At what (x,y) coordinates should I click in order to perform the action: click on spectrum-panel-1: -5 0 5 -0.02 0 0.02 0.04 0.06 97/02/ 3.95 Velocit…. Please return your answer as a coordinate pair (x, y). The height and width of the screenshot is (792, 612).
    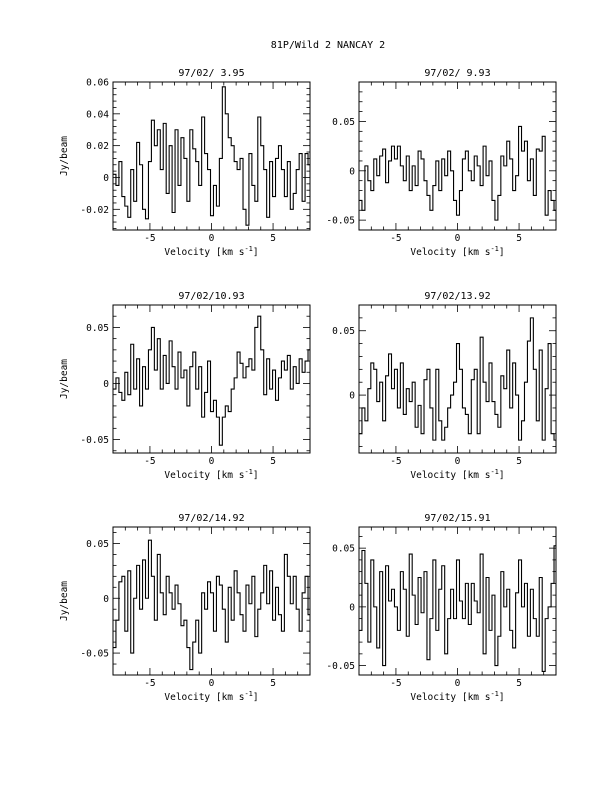
    Looking at the image, I should click on (185, 163).